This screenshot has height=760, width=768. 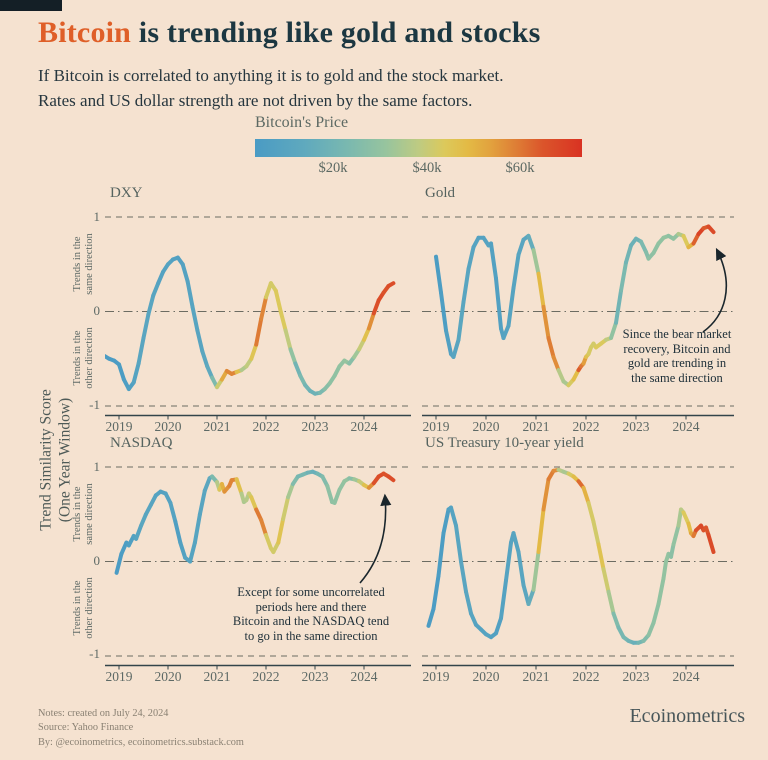 I want to click on title-rest: is trending like gold and stocks, so click(x=336, y=32).